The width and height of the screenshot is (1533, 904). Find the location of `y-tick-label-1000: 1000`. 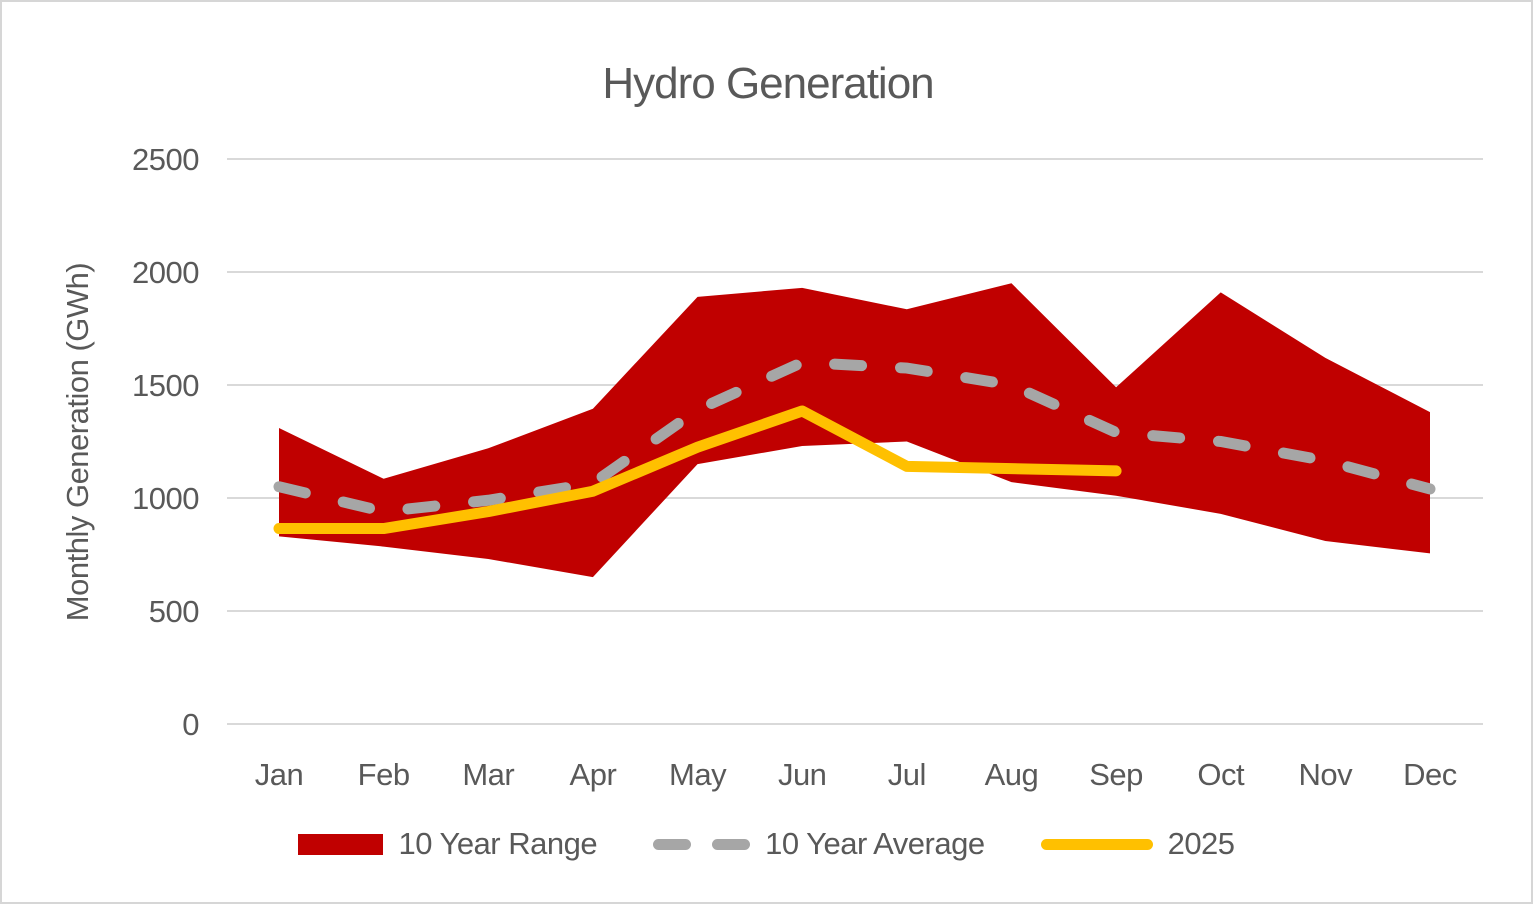

y-tick-label-1000: 1000 is located at coordinates (165, 498).